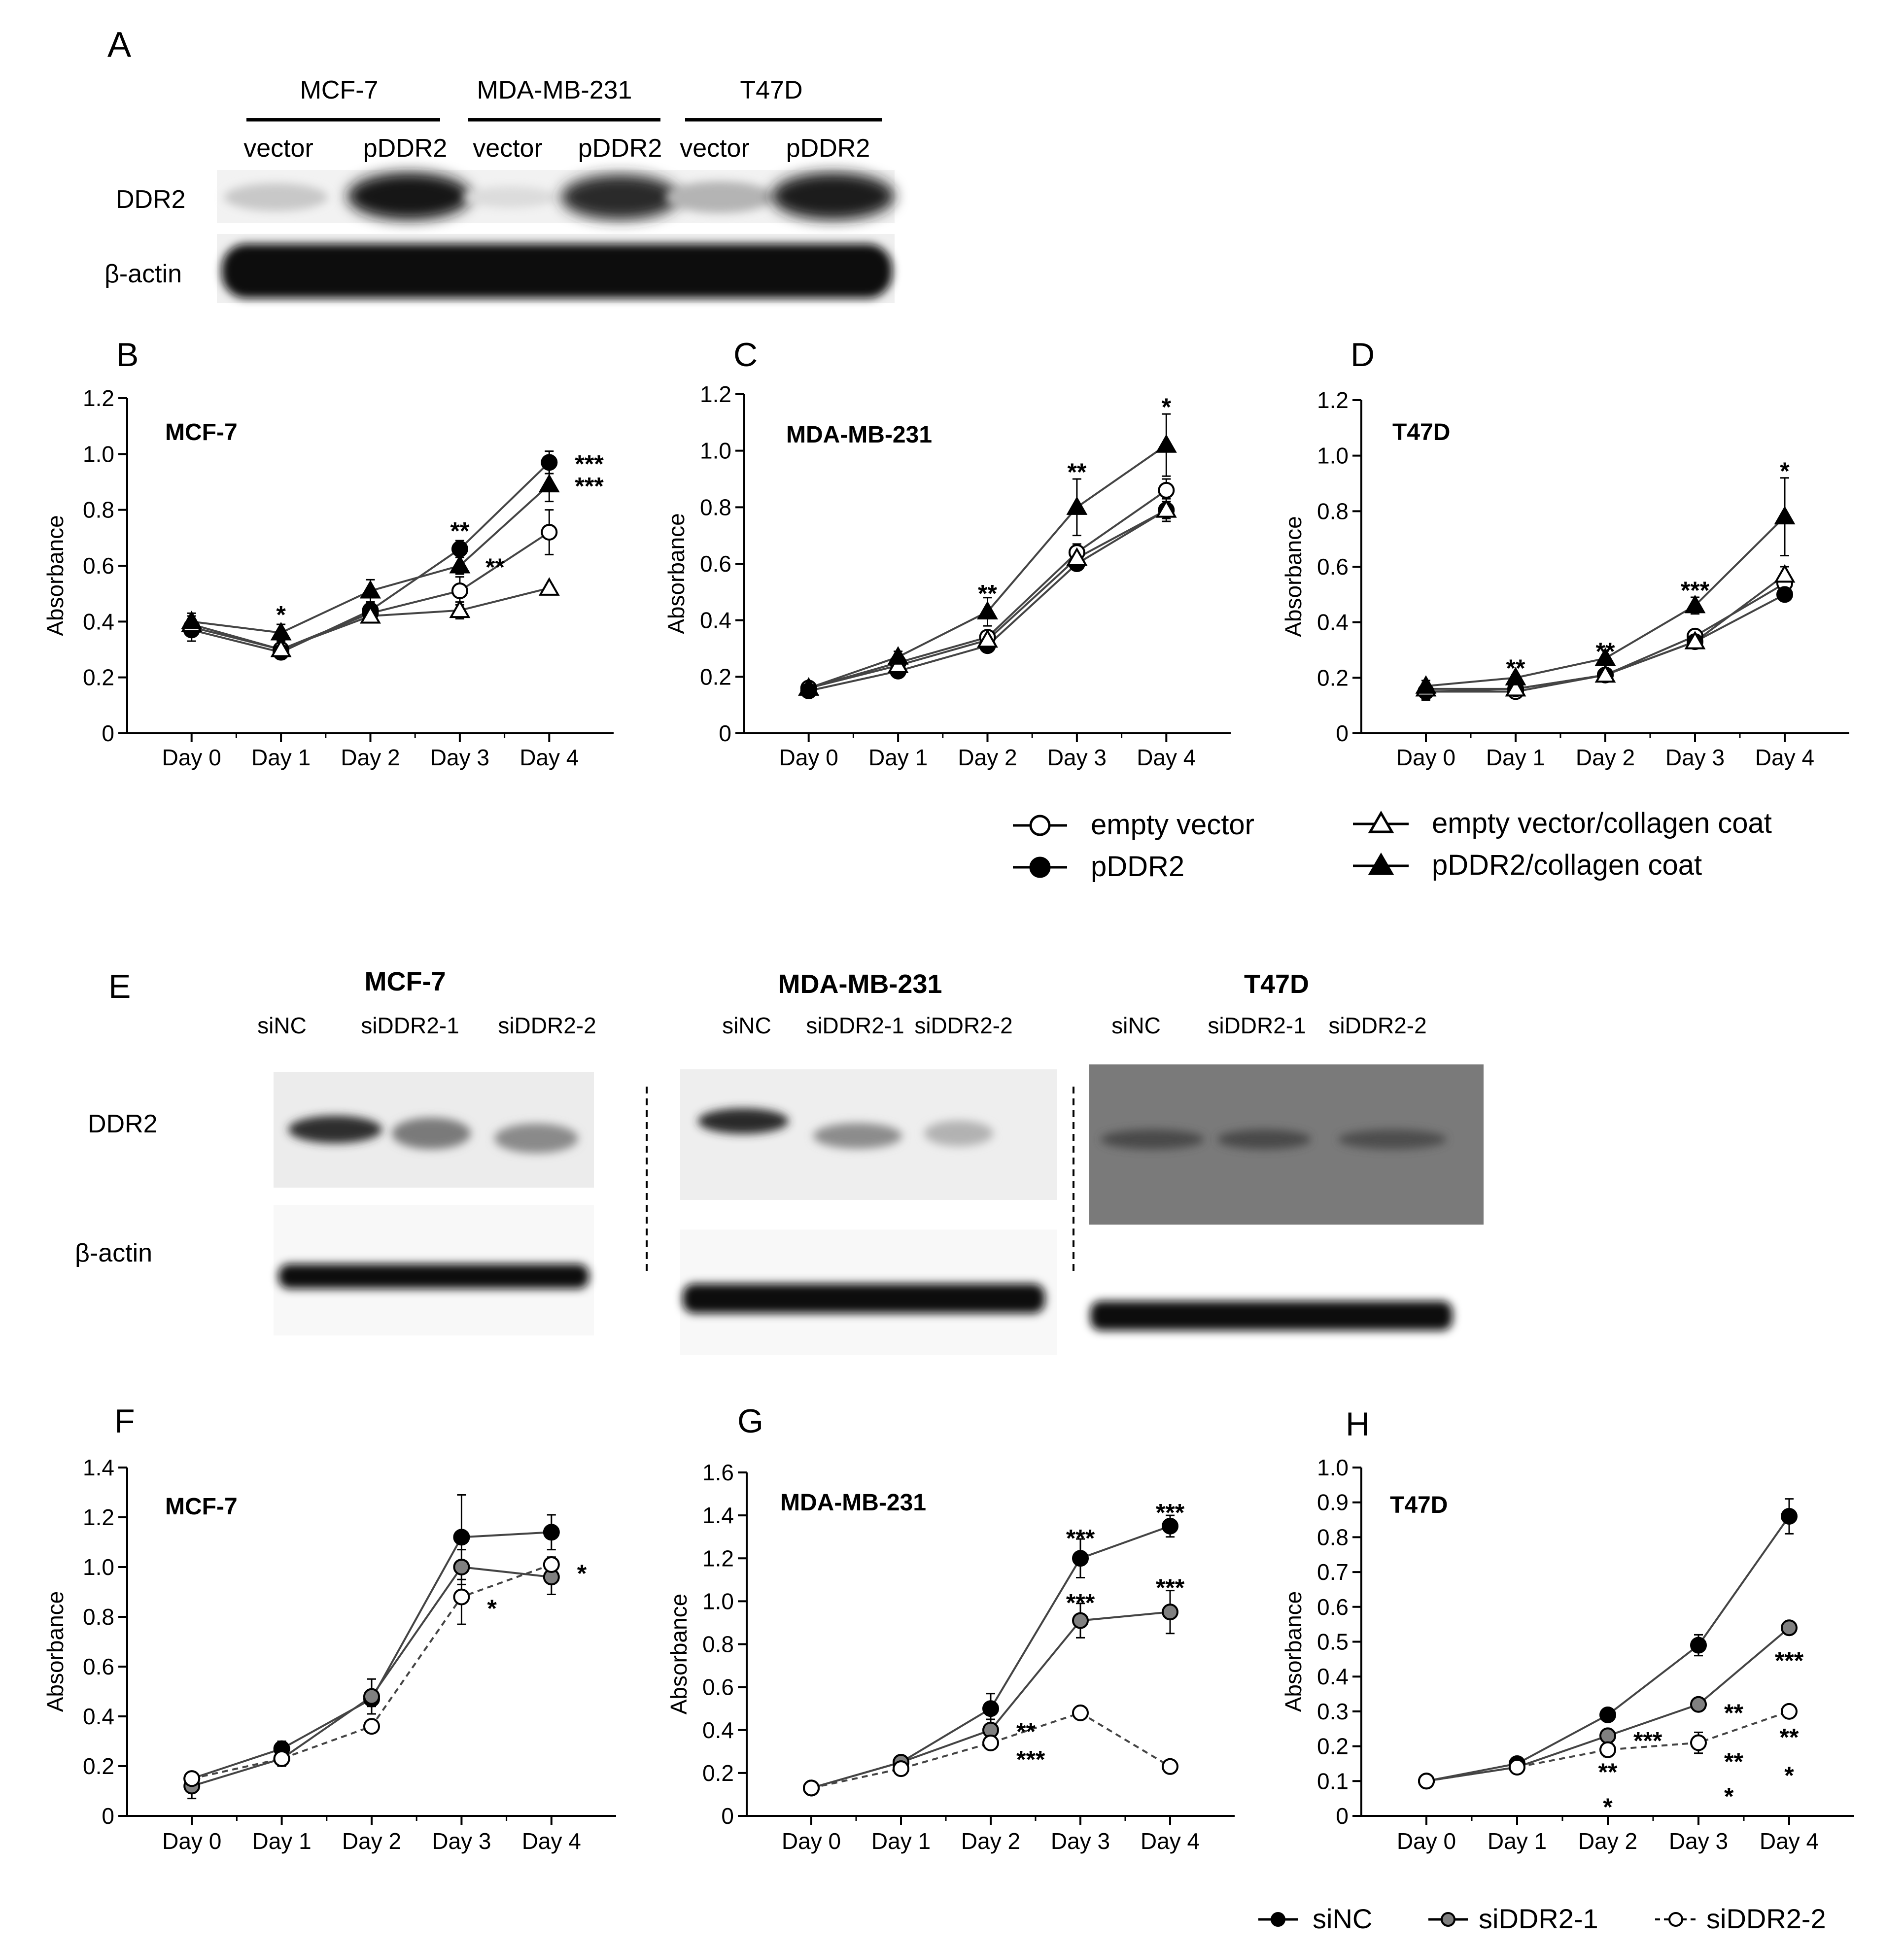  What do you see at coordinates (1333, 1572) in the screenshot?
I see `y-tick-label: 0.7` at bounding box center [1333, 1572].